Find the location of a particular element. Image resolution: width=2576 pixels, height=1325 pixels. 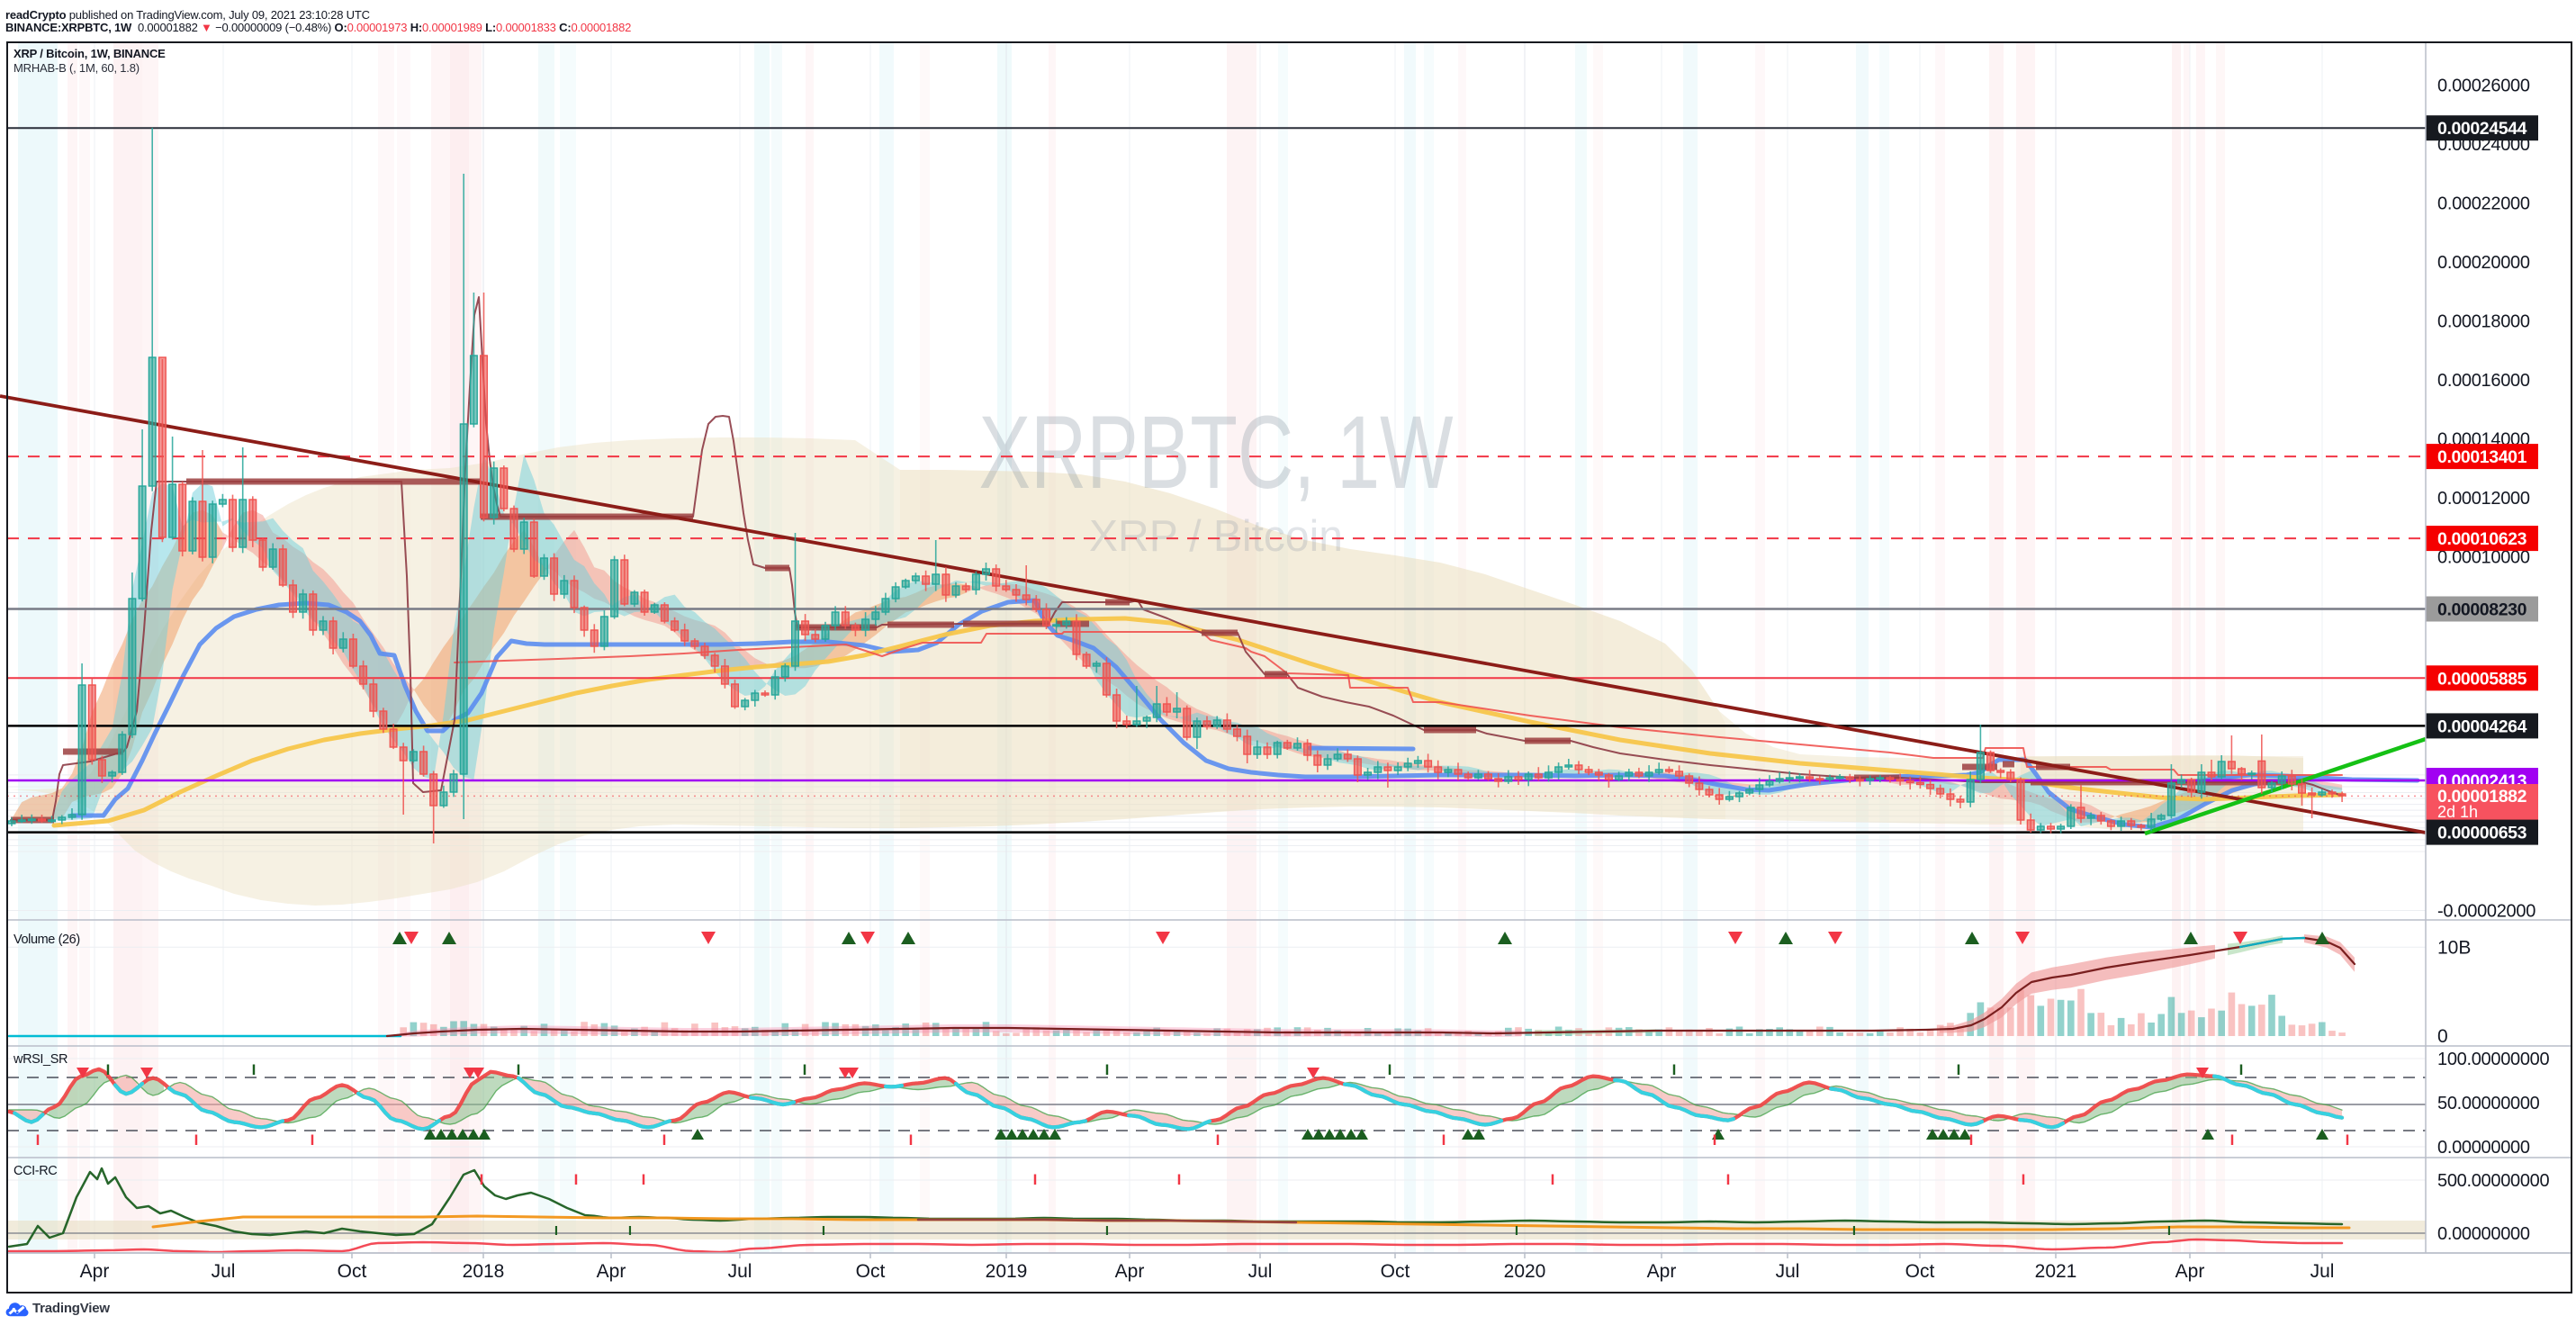

svg-text: 10B is located at coordinates (2454, 947).